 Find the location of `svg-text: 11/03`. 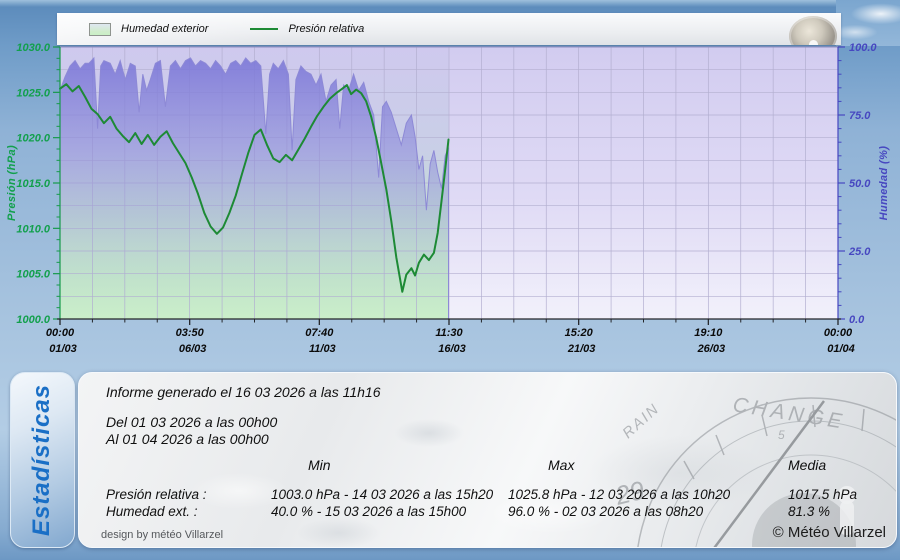

svg-text: 11/03 is located at coordinates (322, 349).